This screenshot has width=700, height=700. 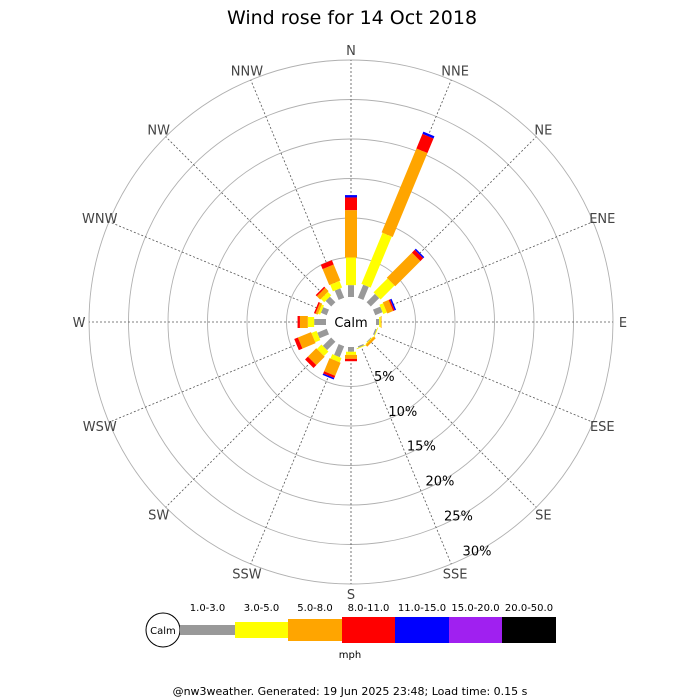 I want to click on legend-label-6: 15.0-20.0, so click(x=475, y=608).